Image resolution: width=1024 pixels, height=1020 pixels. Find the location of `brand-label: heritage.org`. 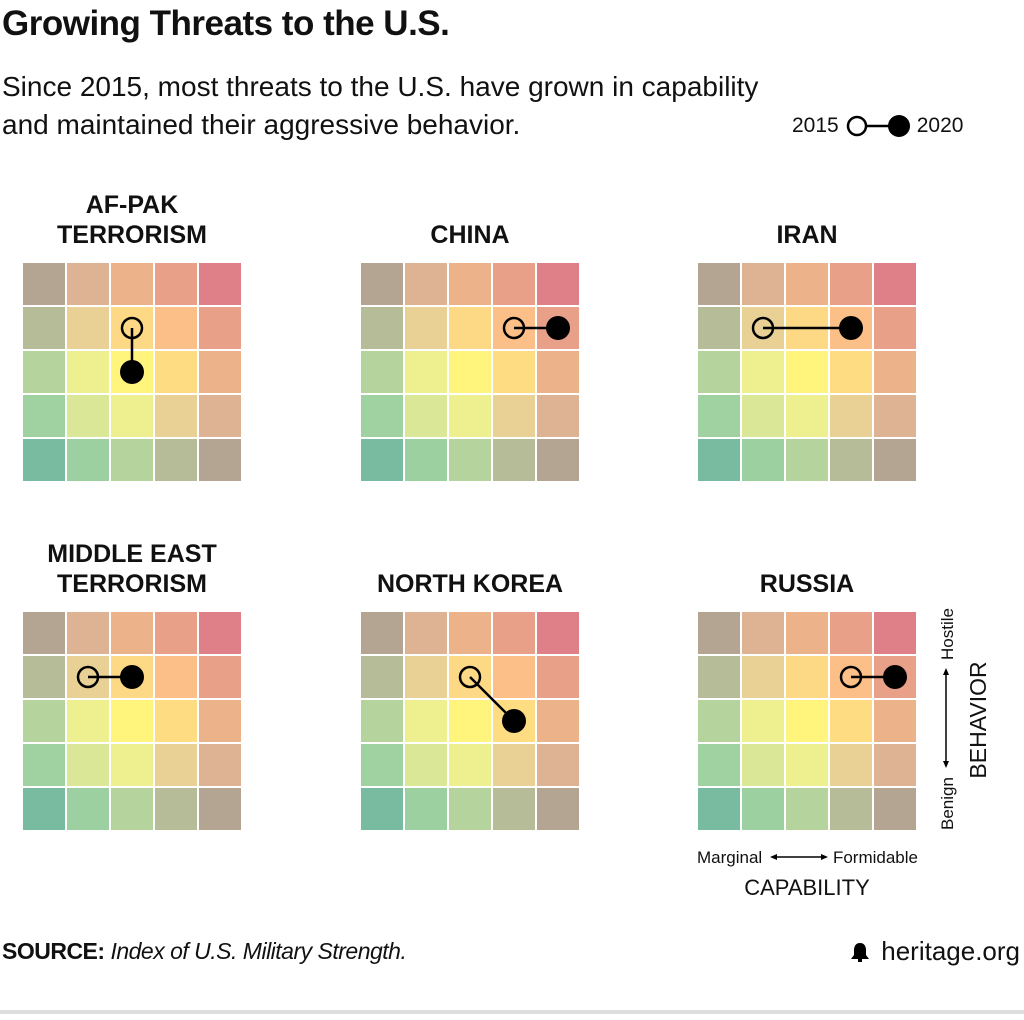

brand-label: heritage.org is located at coordinates (950, 951).